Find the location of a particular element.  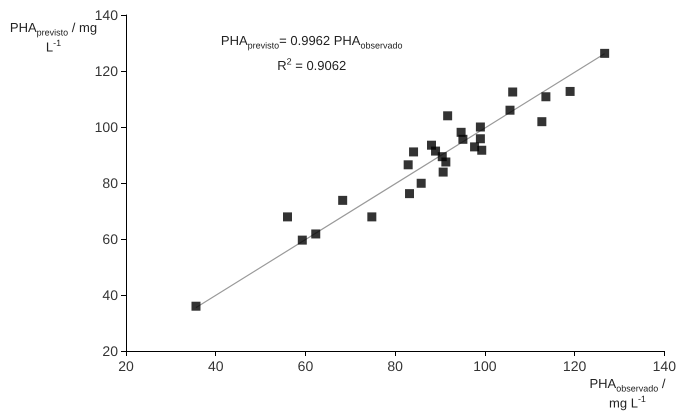

y-tick-label: 80 is located at coordinates (110, 183).